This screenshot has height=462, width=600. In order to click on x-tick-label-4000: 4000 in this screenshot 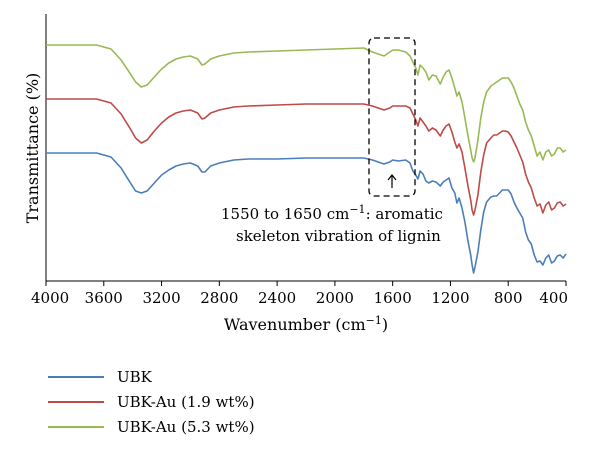, I will do `click(50, 298)`.